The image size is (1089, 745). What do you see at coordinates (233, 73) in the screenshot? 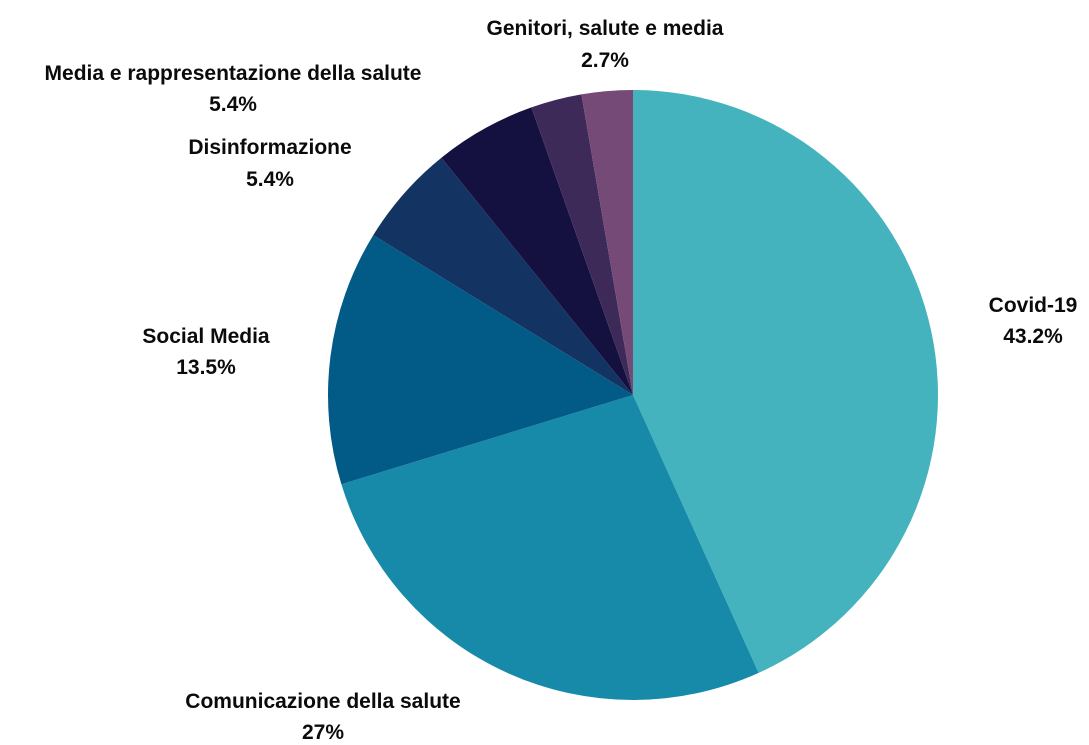
I see `slice-label-media-e-rappresentazione: Media e rappresentazione della salute` at bounding box center [233, 73].